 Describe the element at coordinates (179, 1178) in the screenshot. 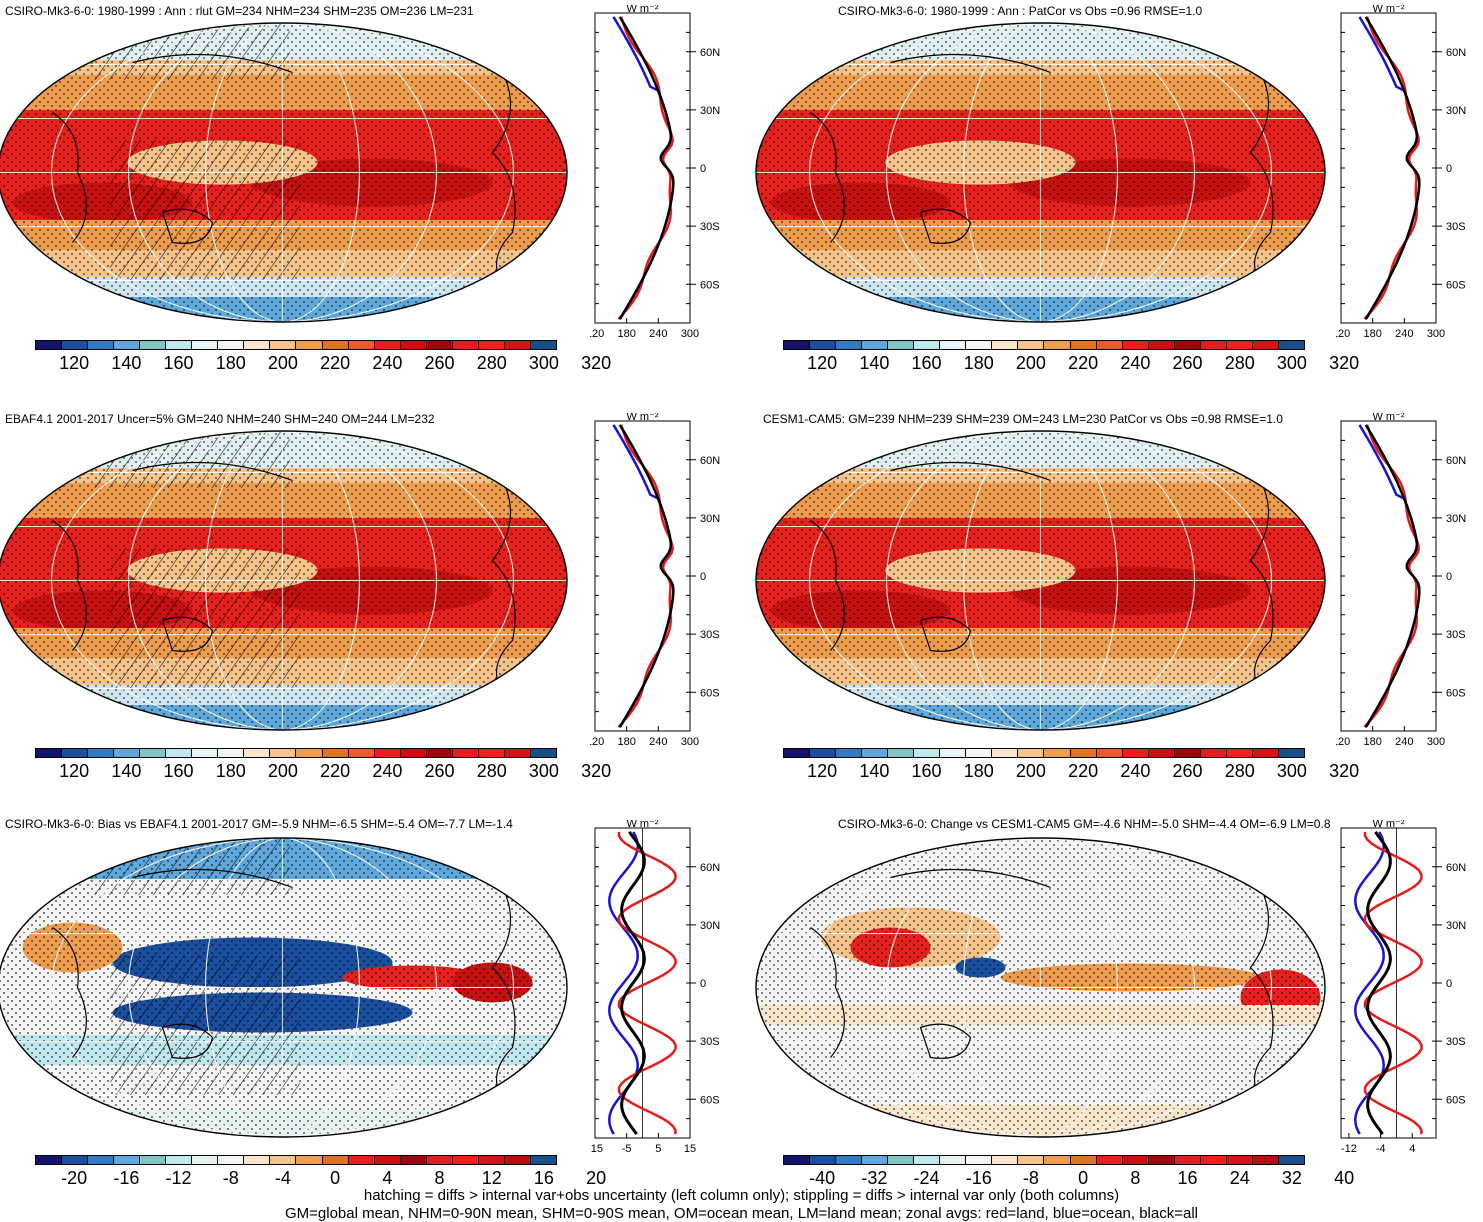

I see `colorbar-tick-label: -12` at that location.